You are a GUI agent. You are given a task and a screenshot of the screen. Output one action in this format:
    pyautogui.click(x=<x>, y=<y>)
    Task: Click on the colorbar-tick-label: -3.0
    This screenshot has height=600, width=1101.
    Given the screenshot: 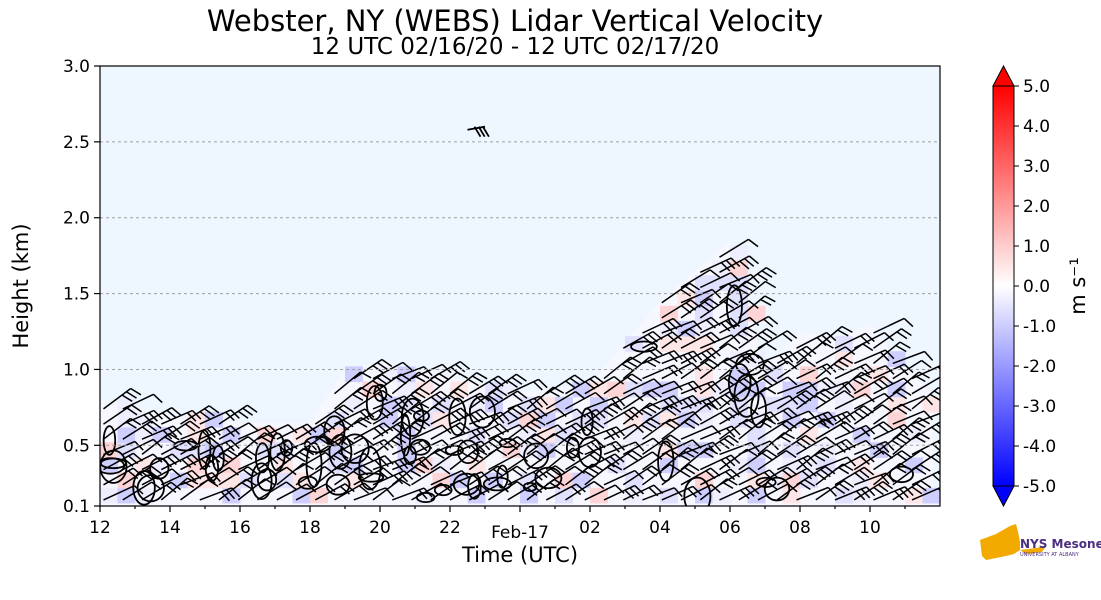 What is the action you would take?
    pyautogui.click(x=1039, y=407)
    